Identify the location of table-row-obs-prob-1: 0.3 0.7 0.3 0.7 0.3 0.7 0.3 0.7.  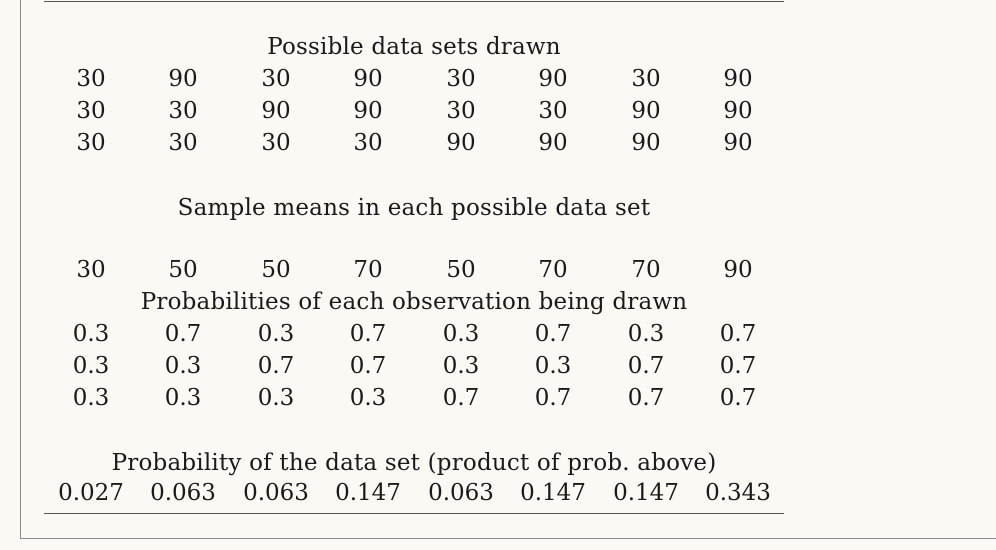
(498, 334).